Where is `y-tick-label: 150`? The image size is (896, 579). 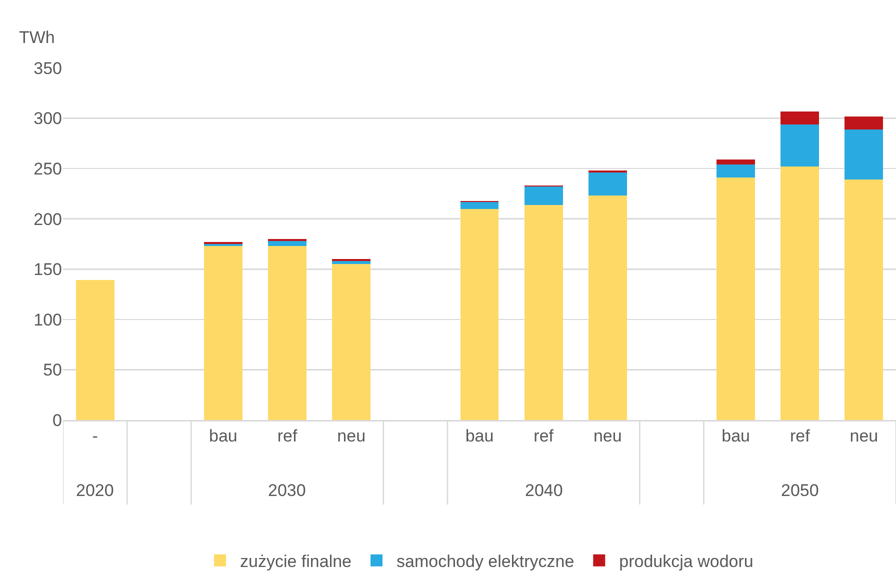 y-tick-label: 150 is located at coordinates (48, 270).